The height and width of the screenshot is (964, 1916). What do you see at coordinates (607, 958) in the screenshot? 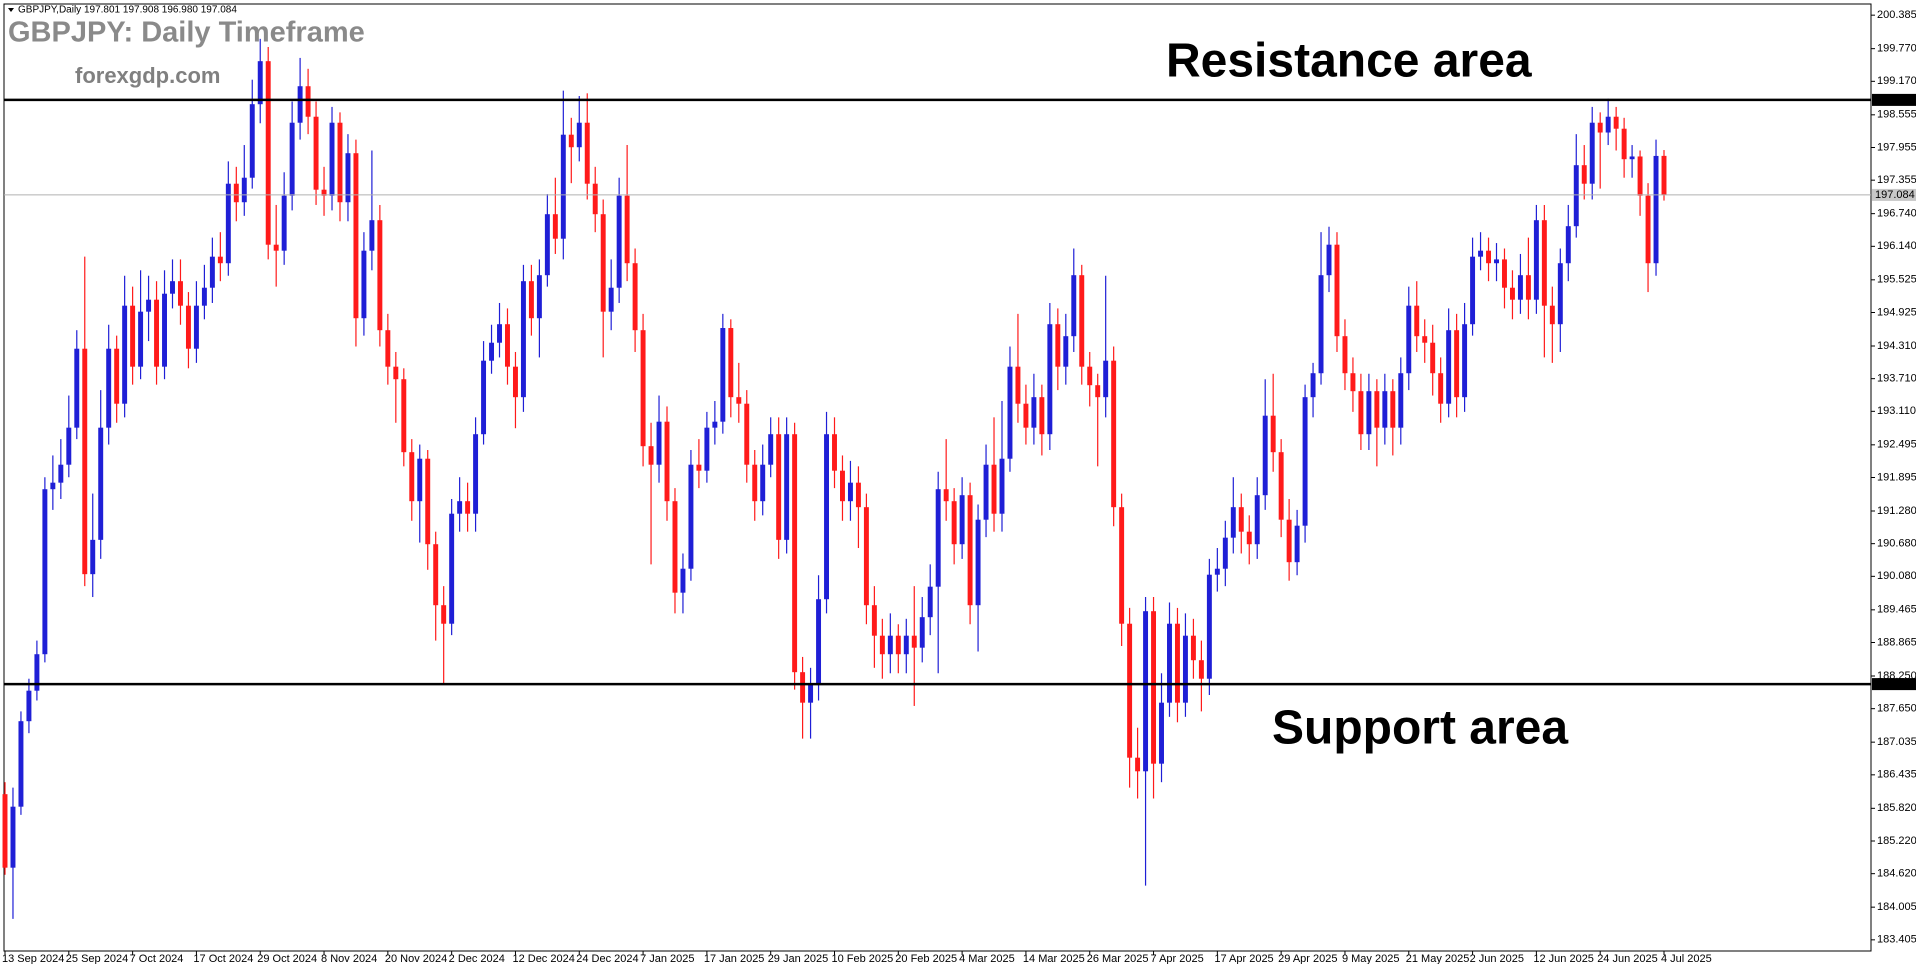
I see `x-tick-label: 24 Dec 2024` at bounding box center [607, 958].